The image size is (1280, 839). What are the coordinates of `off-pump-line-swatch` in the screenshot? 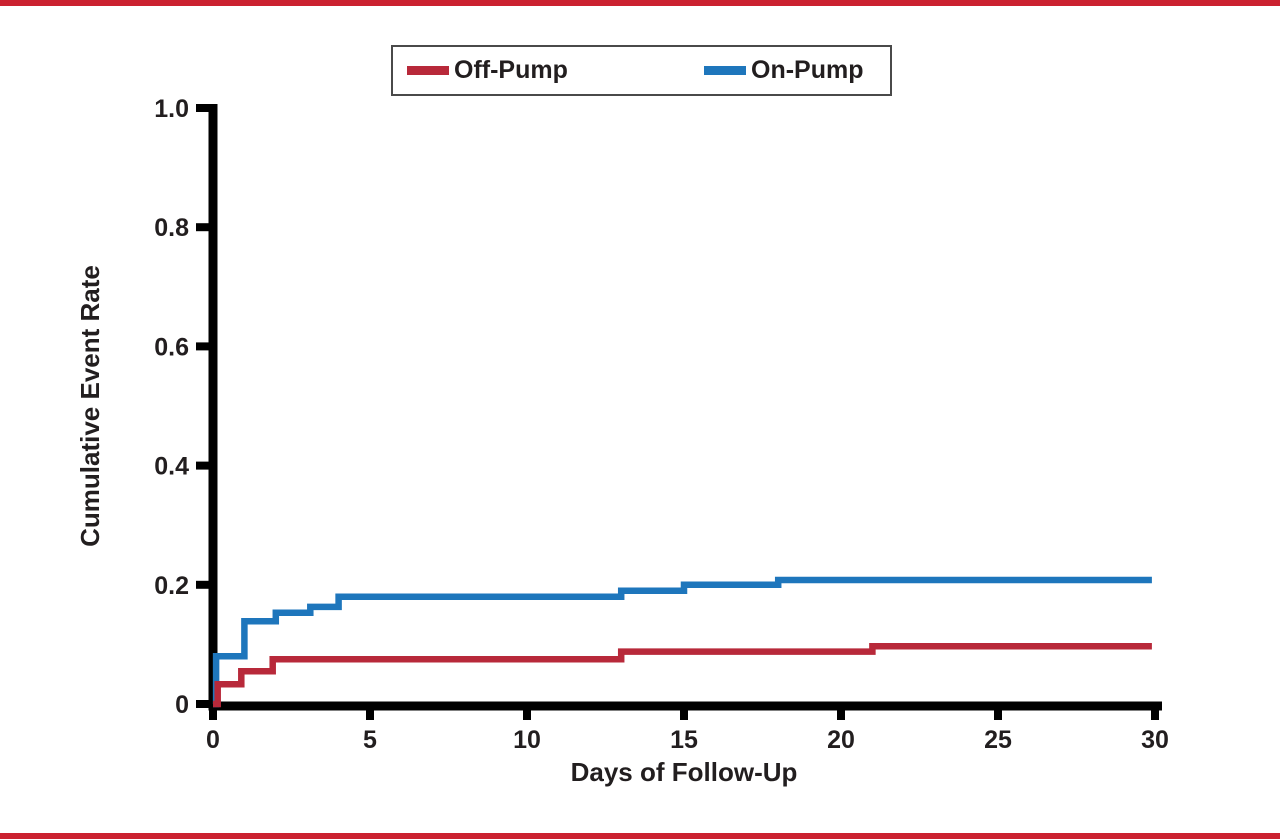 It's located at (428, 70).